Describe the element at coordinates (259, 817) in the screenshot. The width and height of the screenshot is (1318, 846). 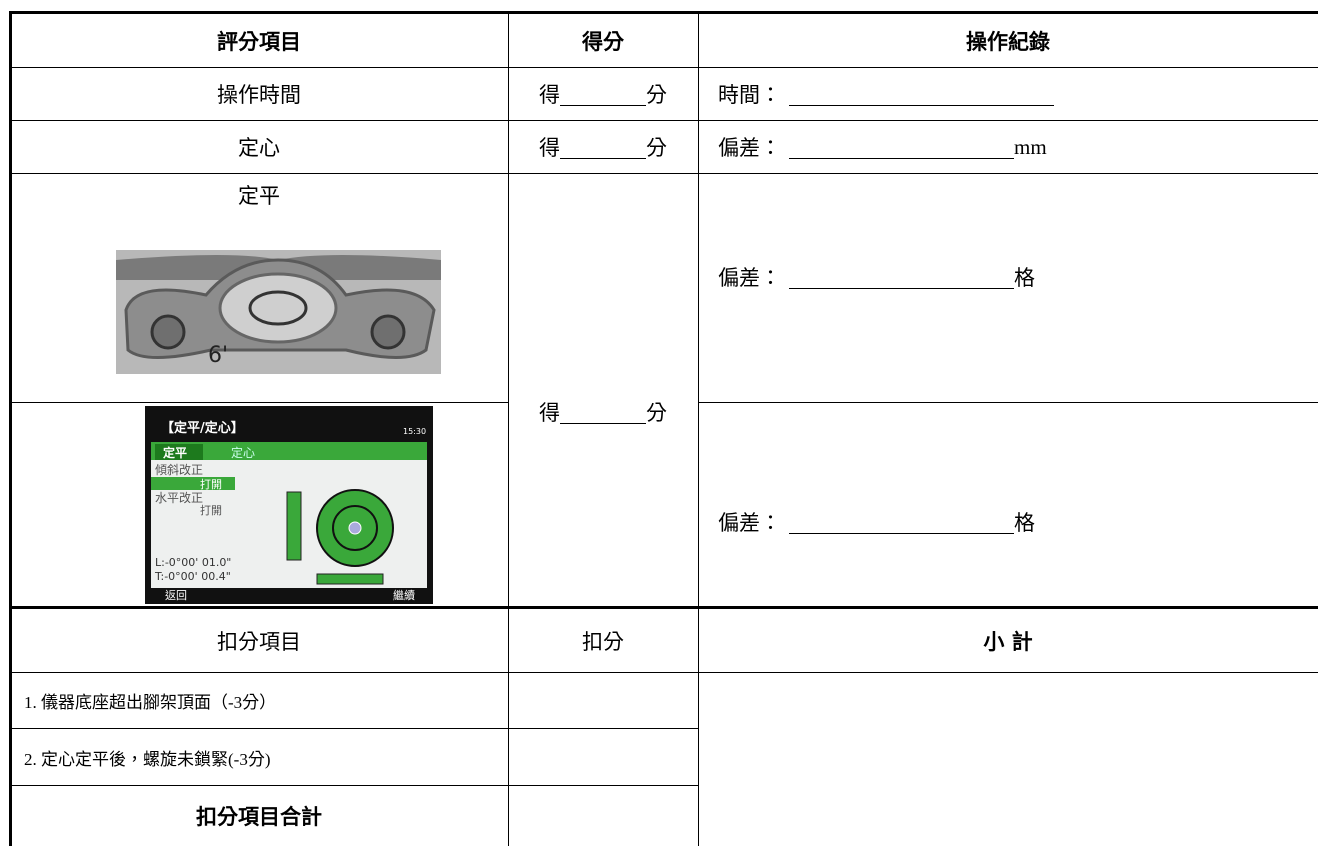
I see `deduction-total: 扣分項目合計` at that location.